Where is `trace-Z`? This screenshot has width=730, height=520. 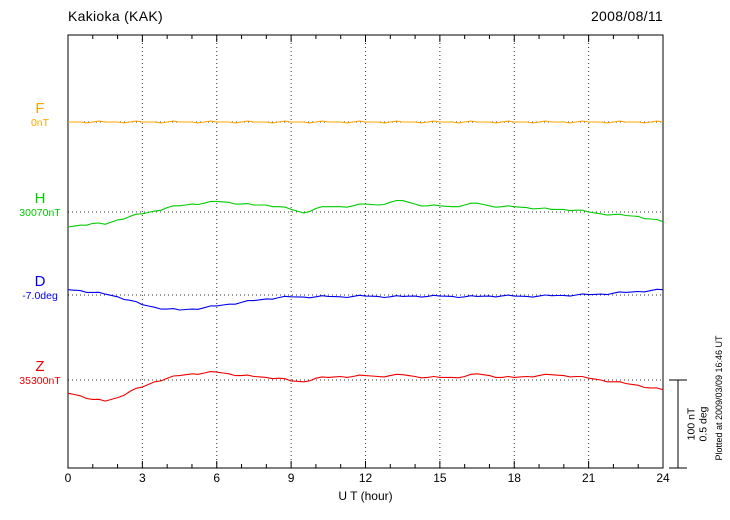 trace-Z is located at coordinates (365, 386).